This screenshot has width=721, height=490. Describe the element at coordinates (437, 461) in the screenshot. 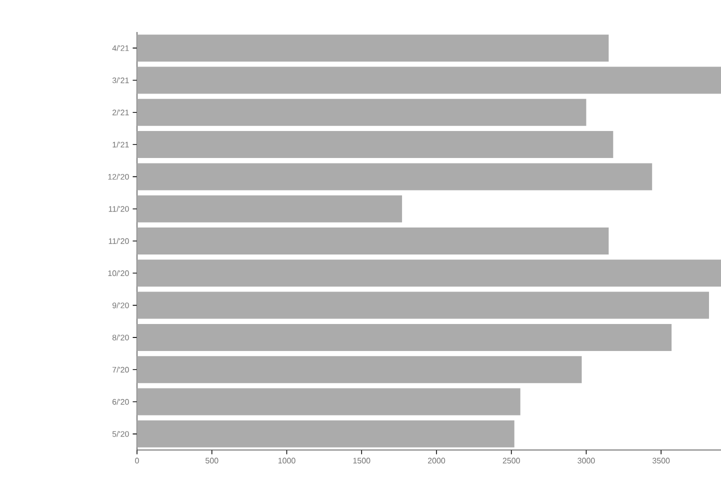

I see `x-tick-label: 2000` at that location.